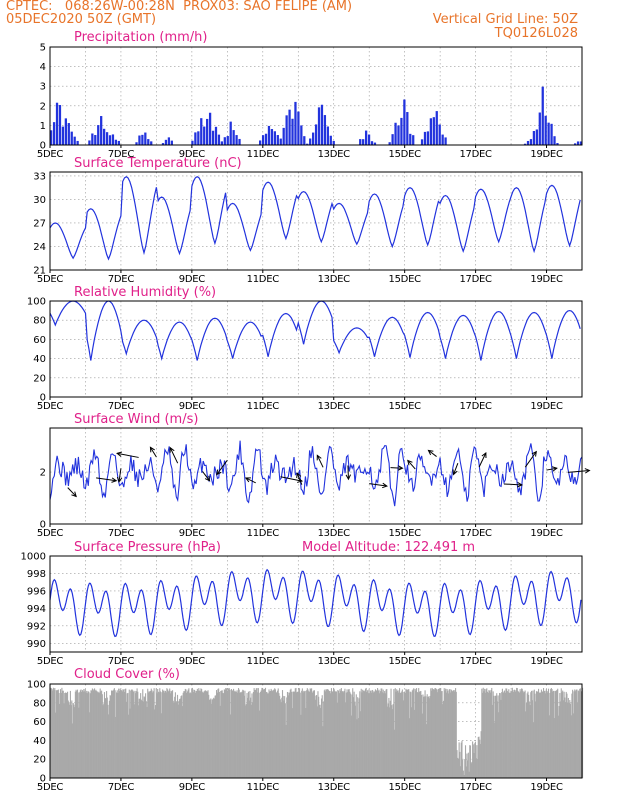  I want to click on humidity-xtick: 19DEC, so click(546, 406).